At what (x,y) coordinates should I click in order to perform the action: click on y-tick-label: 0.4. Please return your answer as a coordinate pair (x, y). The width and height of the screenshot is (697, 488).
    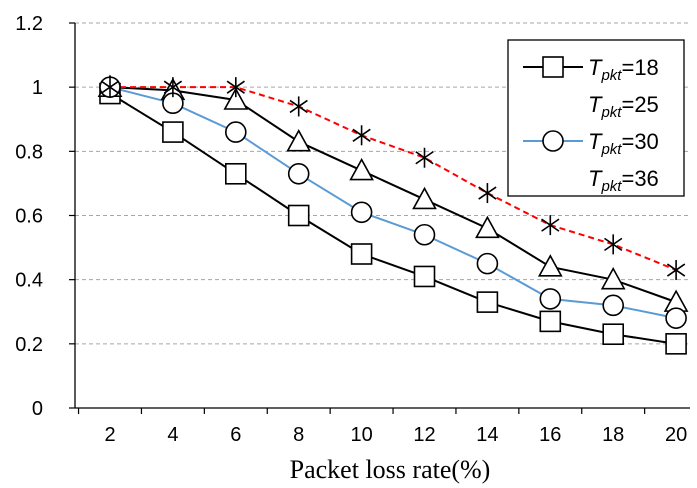
    Looking at the image, I should click on (29, 281).